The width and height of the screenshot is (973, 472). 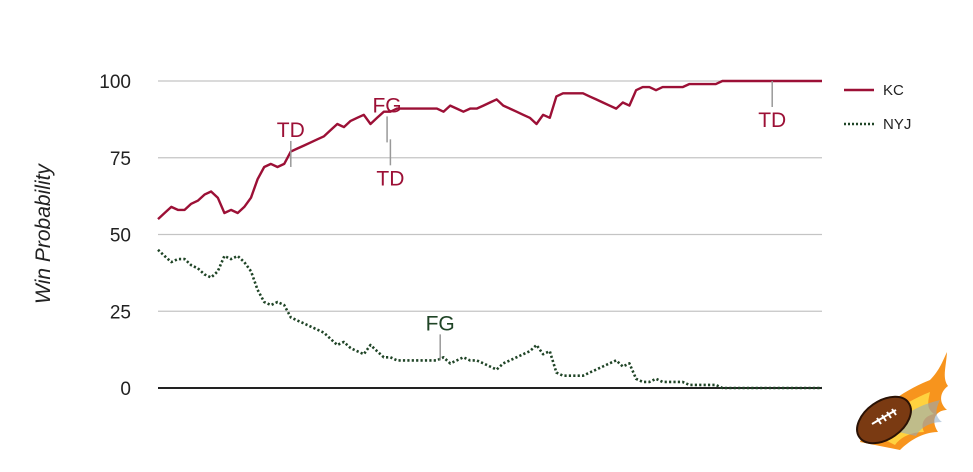 I want to click on y-tick-label: 50, so click(x=120, y=236).